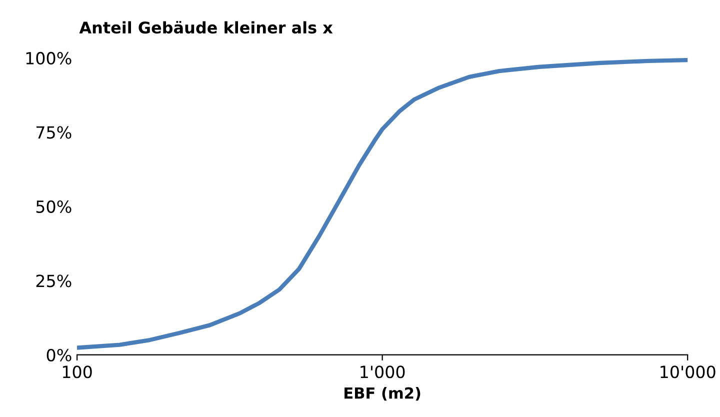 The height and width of the screenshot is (417, 720). What do you see at coordinates (49, 58) in the screenshot?
I see `y-tick-label: 100%` at bounding box center [49, 58].